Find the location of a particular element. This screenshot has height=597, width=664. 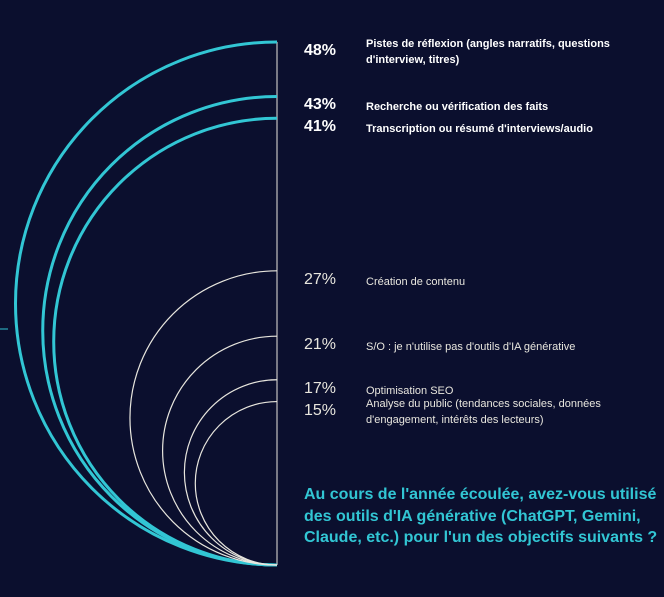

category-label: Recherche ou vérification des faits is located at coordinates (457, 107).